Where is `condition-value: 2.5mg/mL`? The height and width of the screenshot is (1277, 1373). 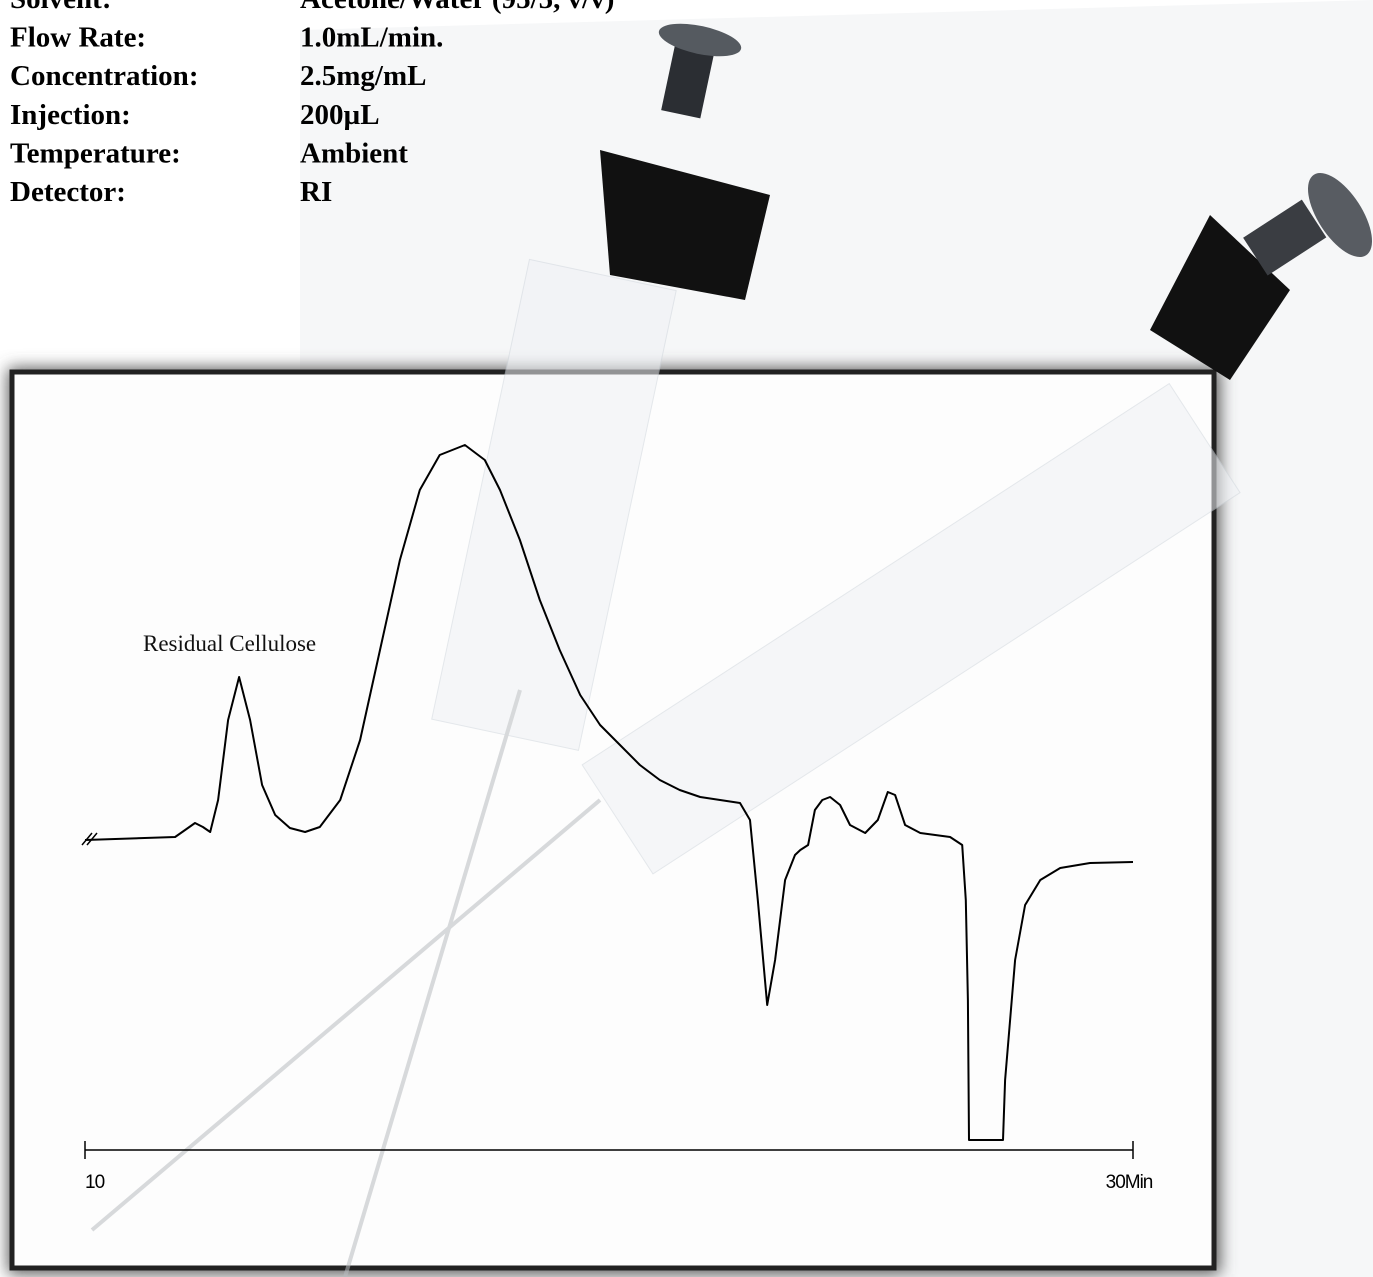 condition-value: 2.5mg/mL is located at coordinates (363, 76).